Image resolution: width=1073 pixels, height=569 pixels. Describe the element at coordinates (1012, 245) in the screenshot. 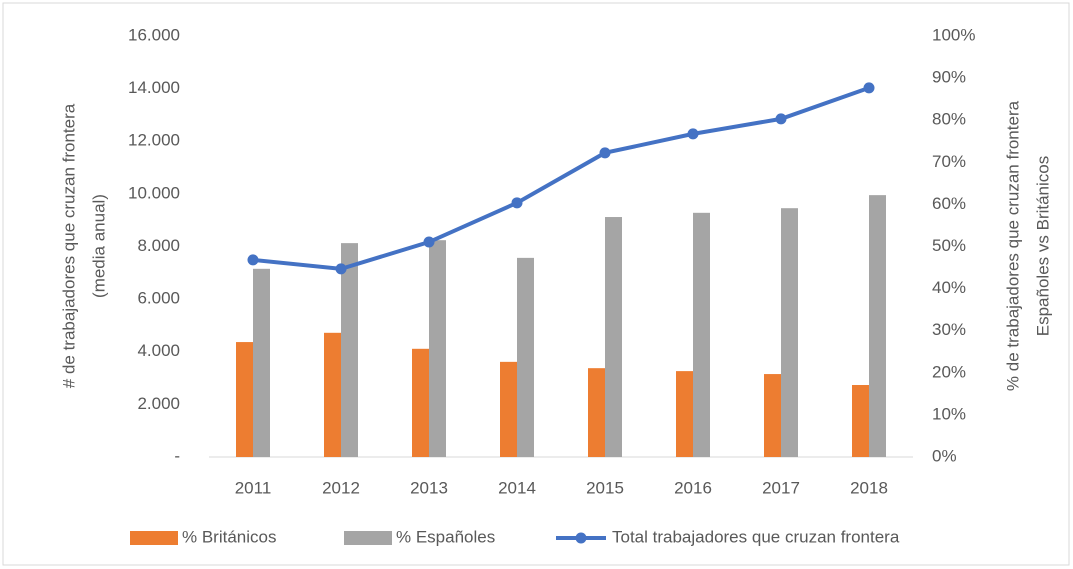

I see `y2-axis-title: % de trabajadores que cruzan frontera` at that location.